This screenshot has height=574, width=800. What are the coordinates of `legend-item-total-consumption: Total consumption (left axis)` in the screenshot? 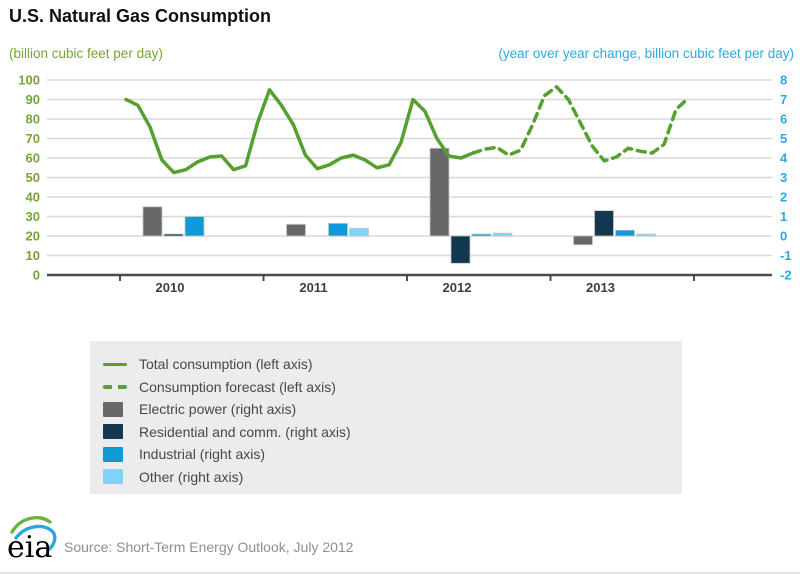 It's located at (392, 364).